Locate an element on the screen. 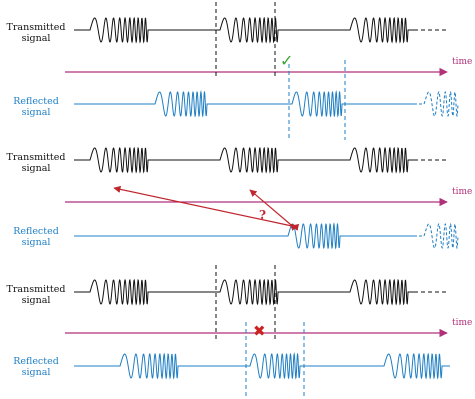 The height and width of the screenshot is (399, 475). reflected-label-2: Reflected signal is located at coordinates (36, 237).